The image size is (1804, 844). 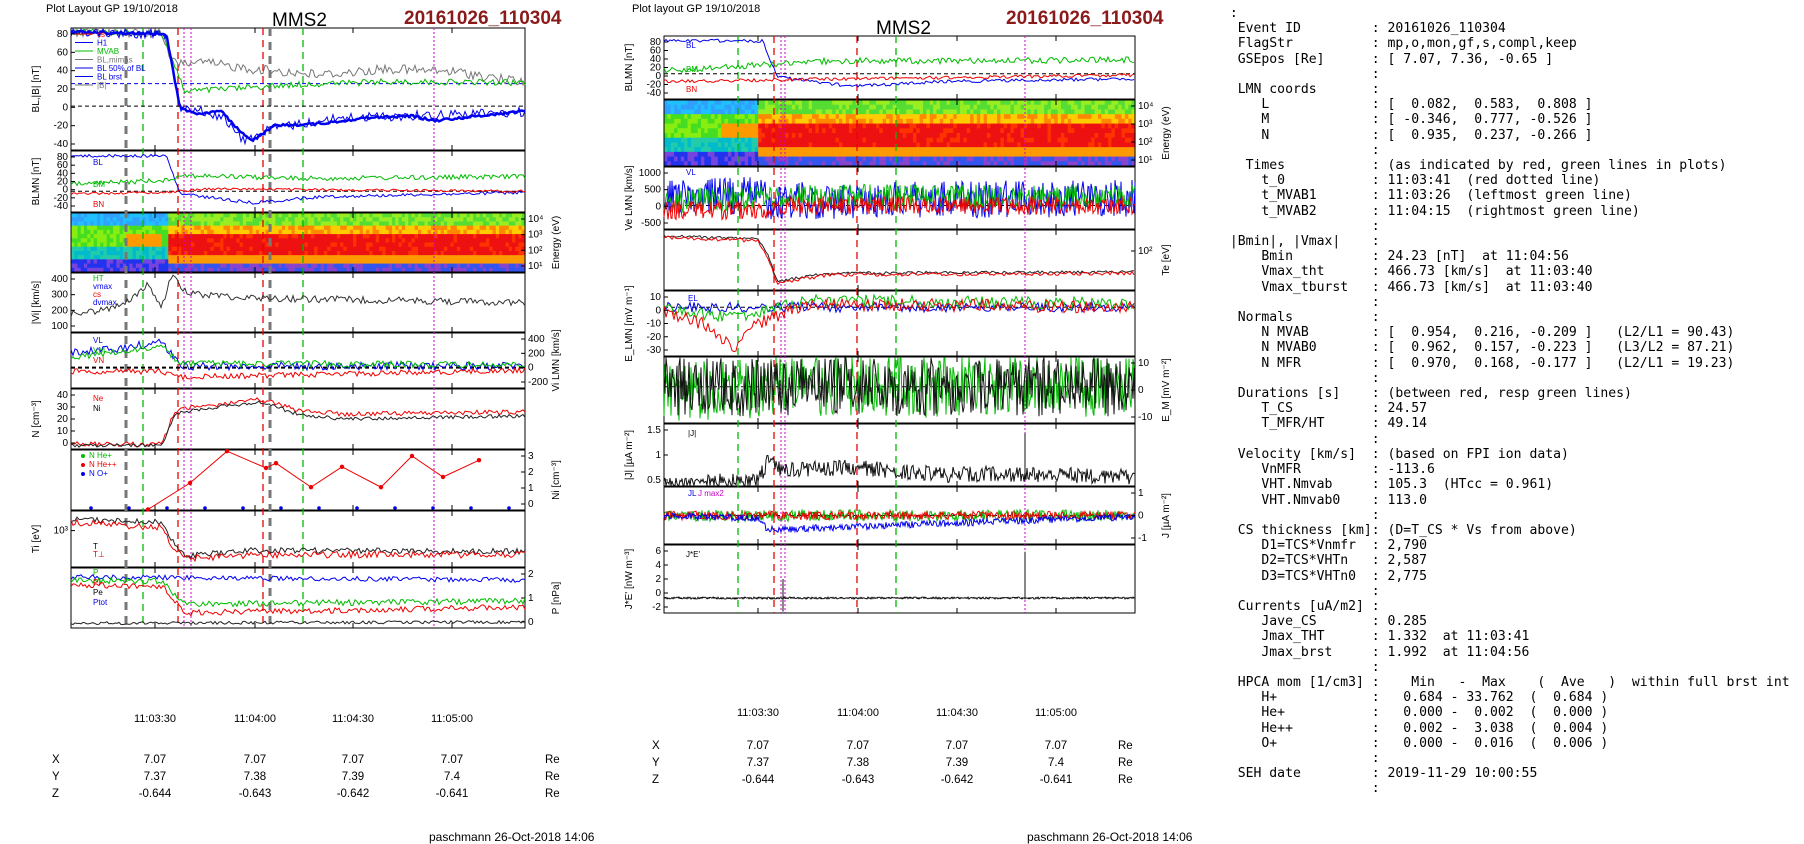 What do you see at coordinates (899, 133) in the screenshot?
I see `panel-frame` at bounding box center [899, 133].